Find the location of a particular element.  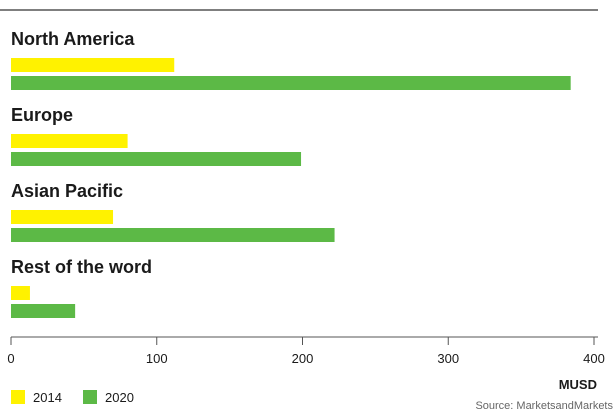

legend-label-2014: 2014 is located at coordinates (47, 397).